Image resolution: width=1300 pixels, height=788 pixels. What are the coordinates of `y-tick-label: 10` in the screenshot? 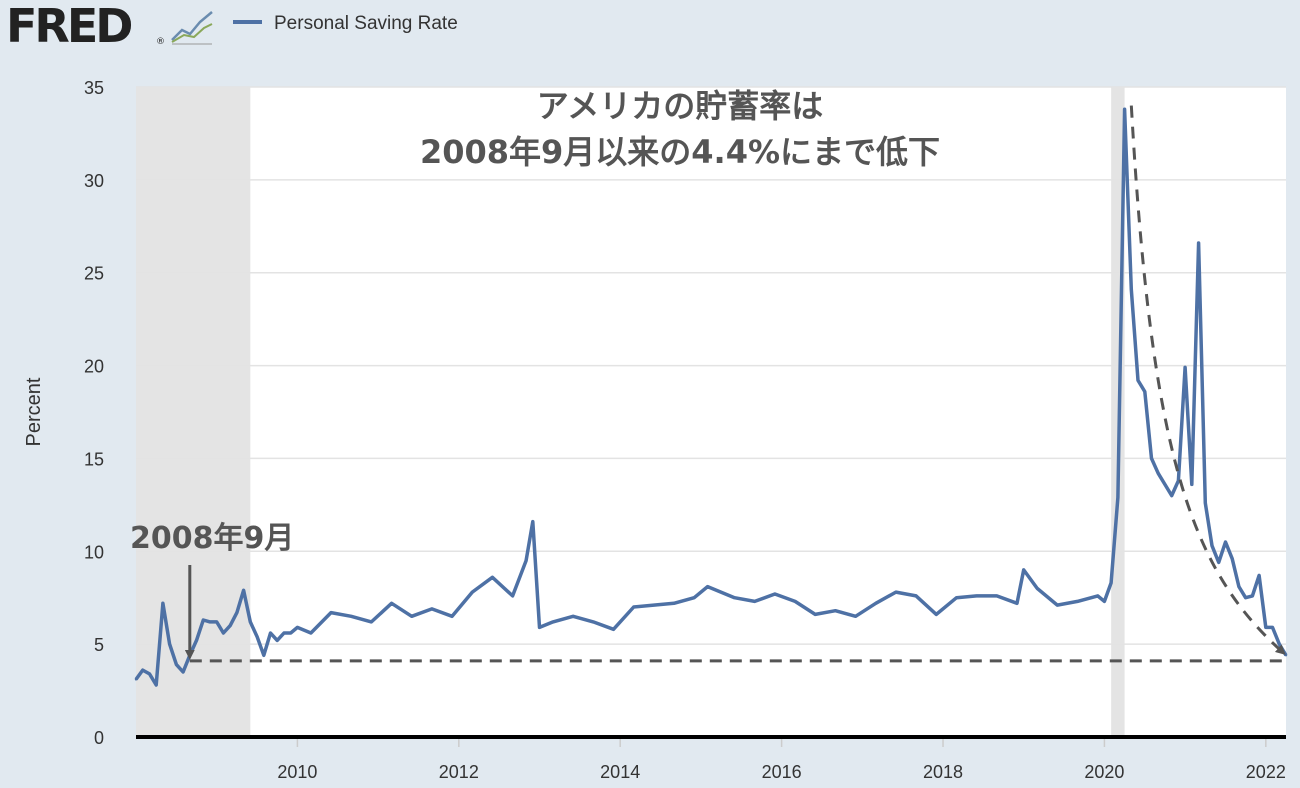 It's located at (94, 552).